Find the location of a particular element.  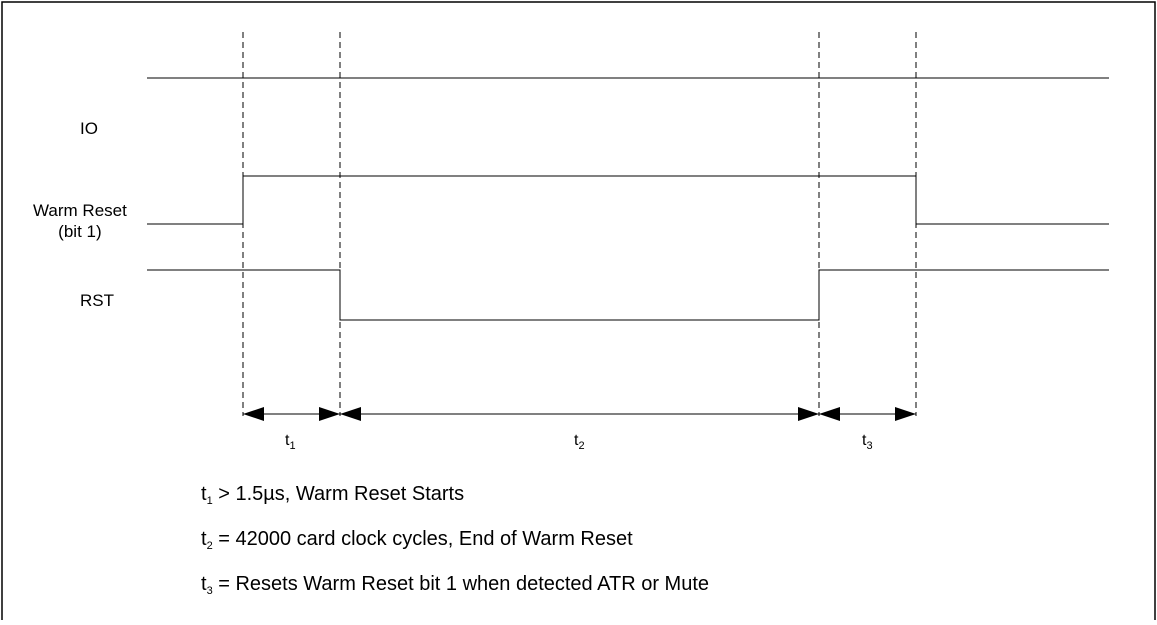

warm-reset-label-sub: (bit 1) is located at coordinates (80, 231).